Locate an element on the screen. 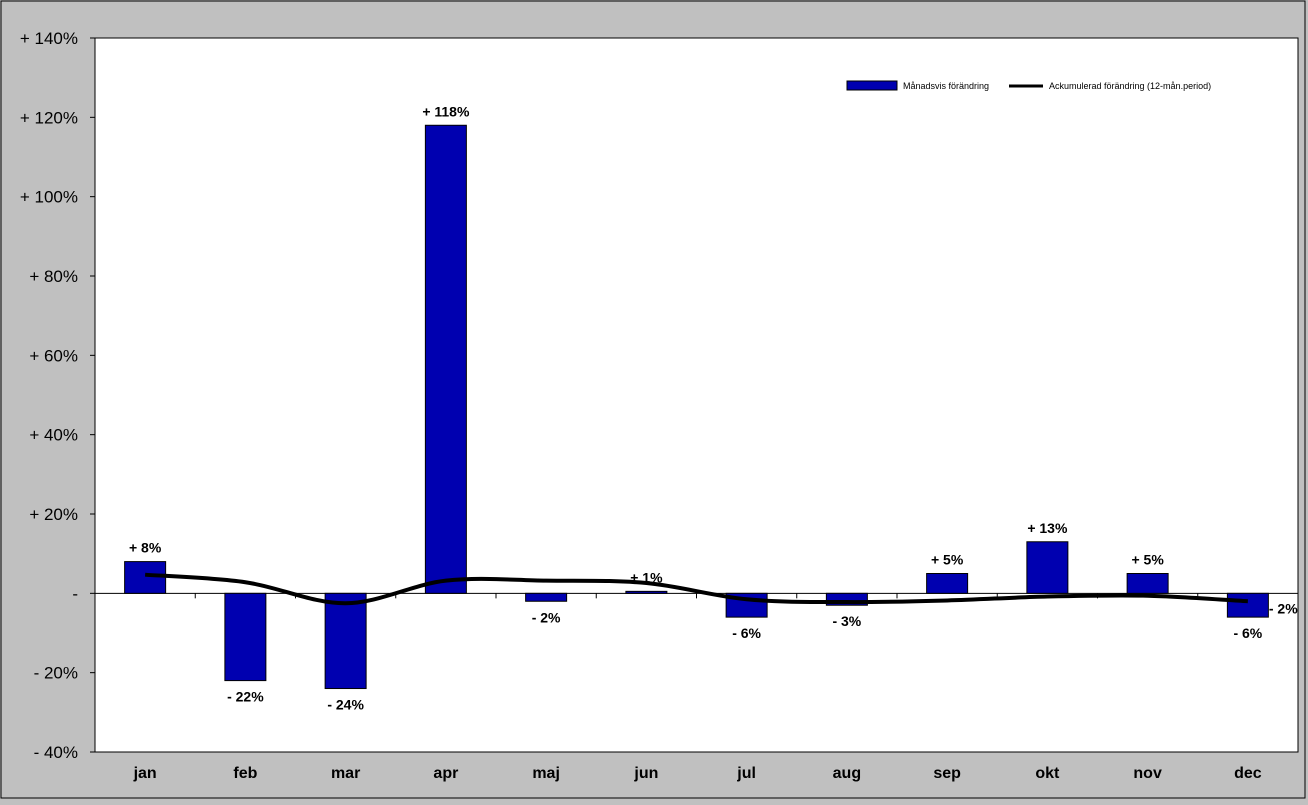 The width and height of the screenshot is (1308, 805). y-tick-label: + 60% is located at coordinates (53, 355).